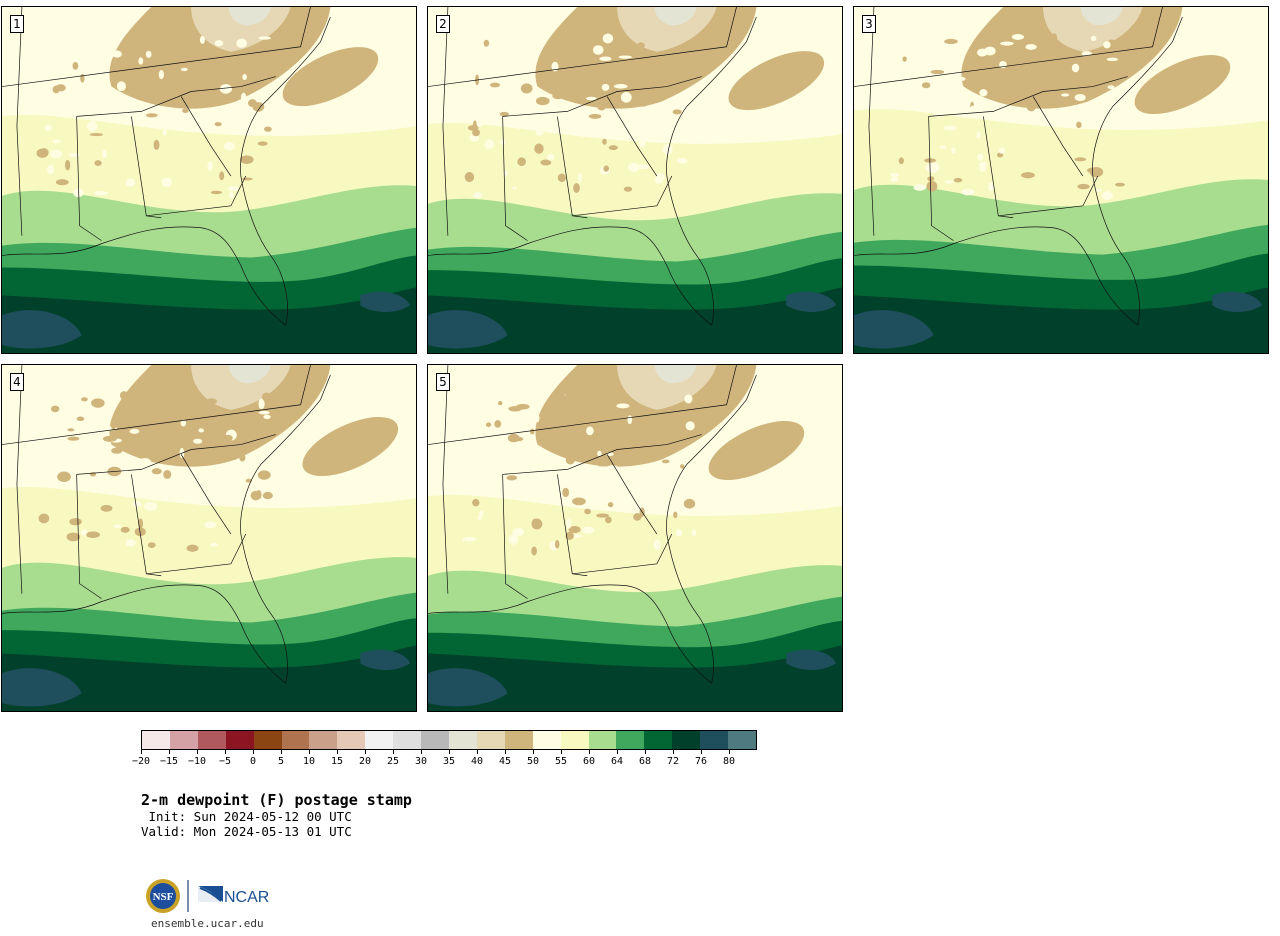  I want to click on dewpoint-map, so click(209, 538).